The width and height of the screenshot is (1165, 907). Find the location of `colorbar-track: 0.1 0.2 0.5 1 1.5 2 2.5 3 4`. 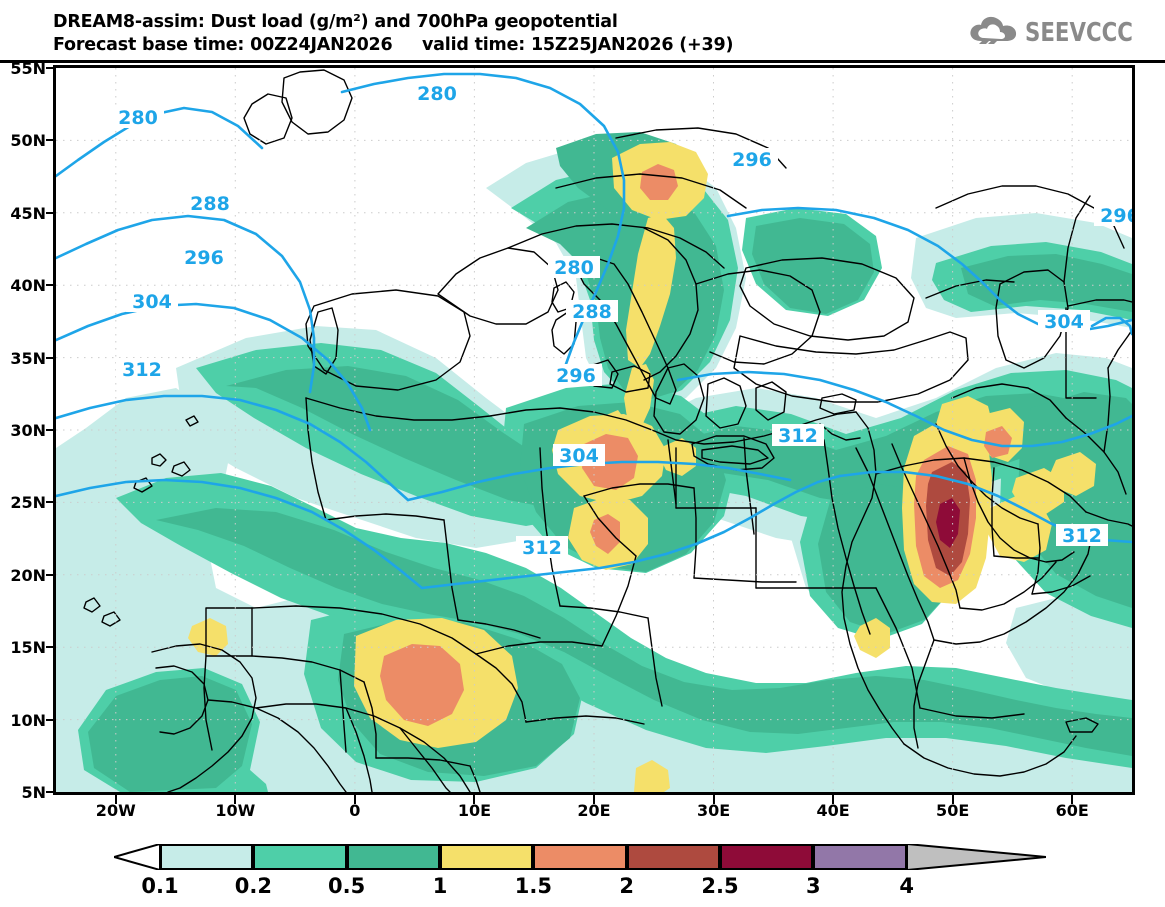

colorbar-track: 0.1 0.2 0.5 1 1.5 2 2.5 3 4 is located at coordinates (578, 870).